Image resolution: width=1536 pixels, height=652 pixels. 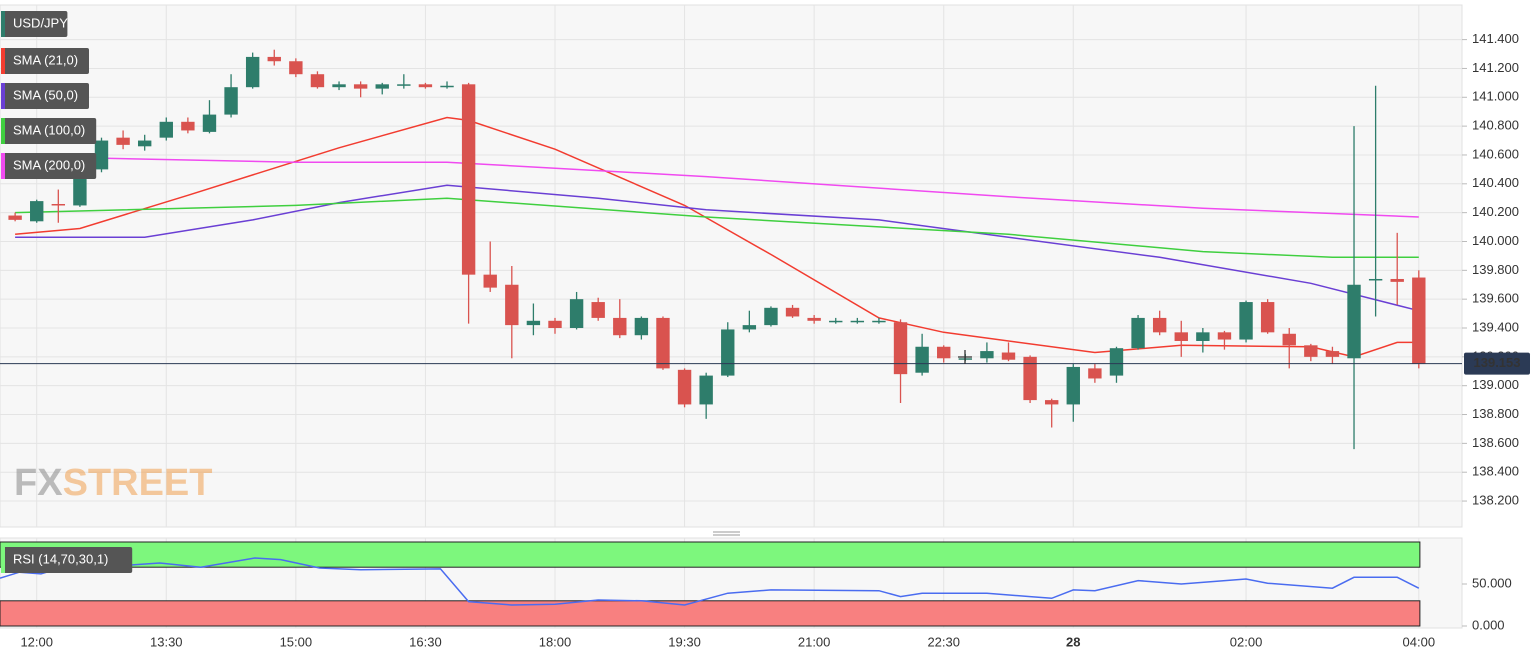 What do you see at coordinates (1495, 499) in the screenshot?
I see `y-tick-label: 138.200` at bounding box center [1495, 499].